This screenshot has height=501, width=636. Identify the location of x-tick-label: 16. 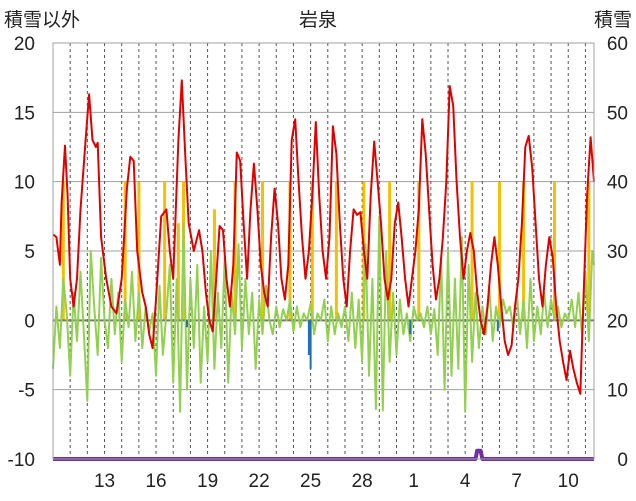
(155, 481).